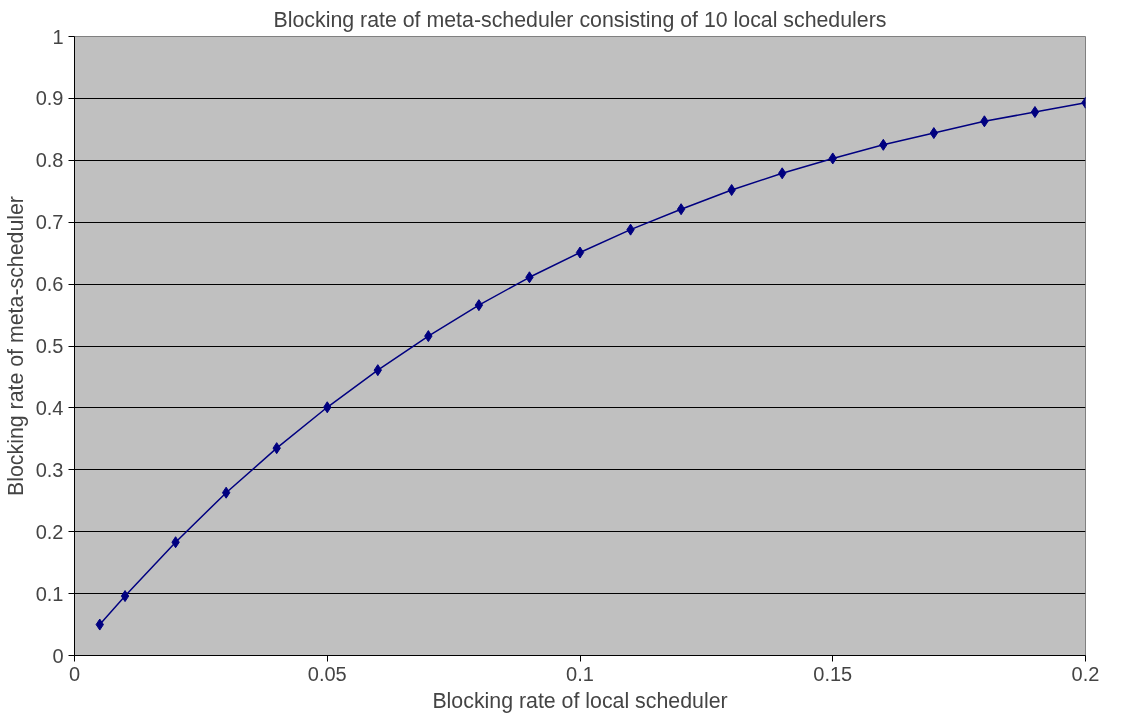 The width and height of the screenshot is (1133, 727). What do you see at coordinates (833, 673) in the screenshot?
I see `x-tick-label: 0.15` at bounding box center [833, 673].